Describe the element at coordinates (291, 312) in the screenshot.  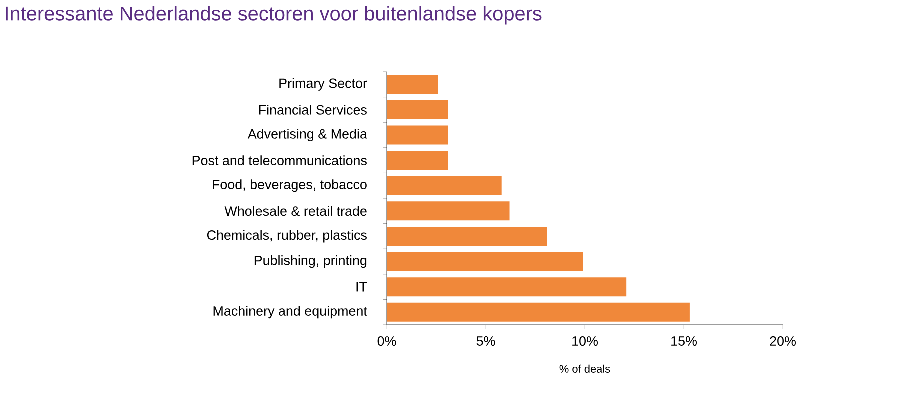
I see `y-tick-label: Machinery and equipment` at that location.